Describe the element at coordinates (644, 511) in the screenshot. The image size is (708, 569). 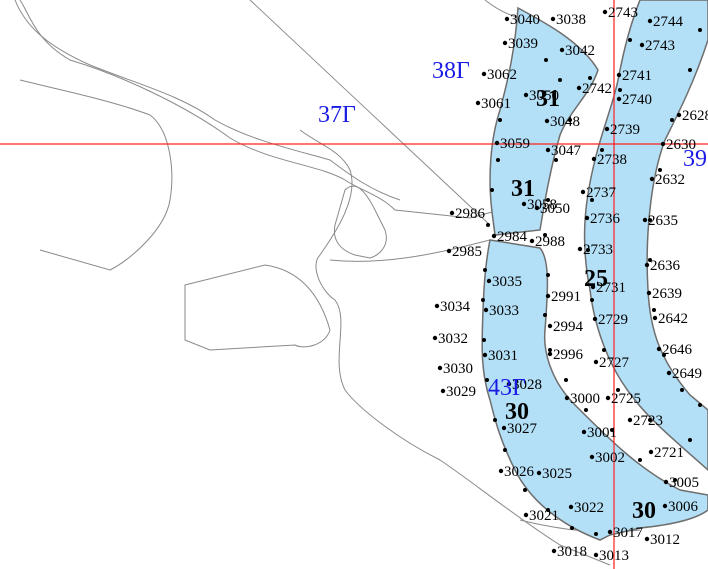
I see `plot-number-30b: 30` at that location.